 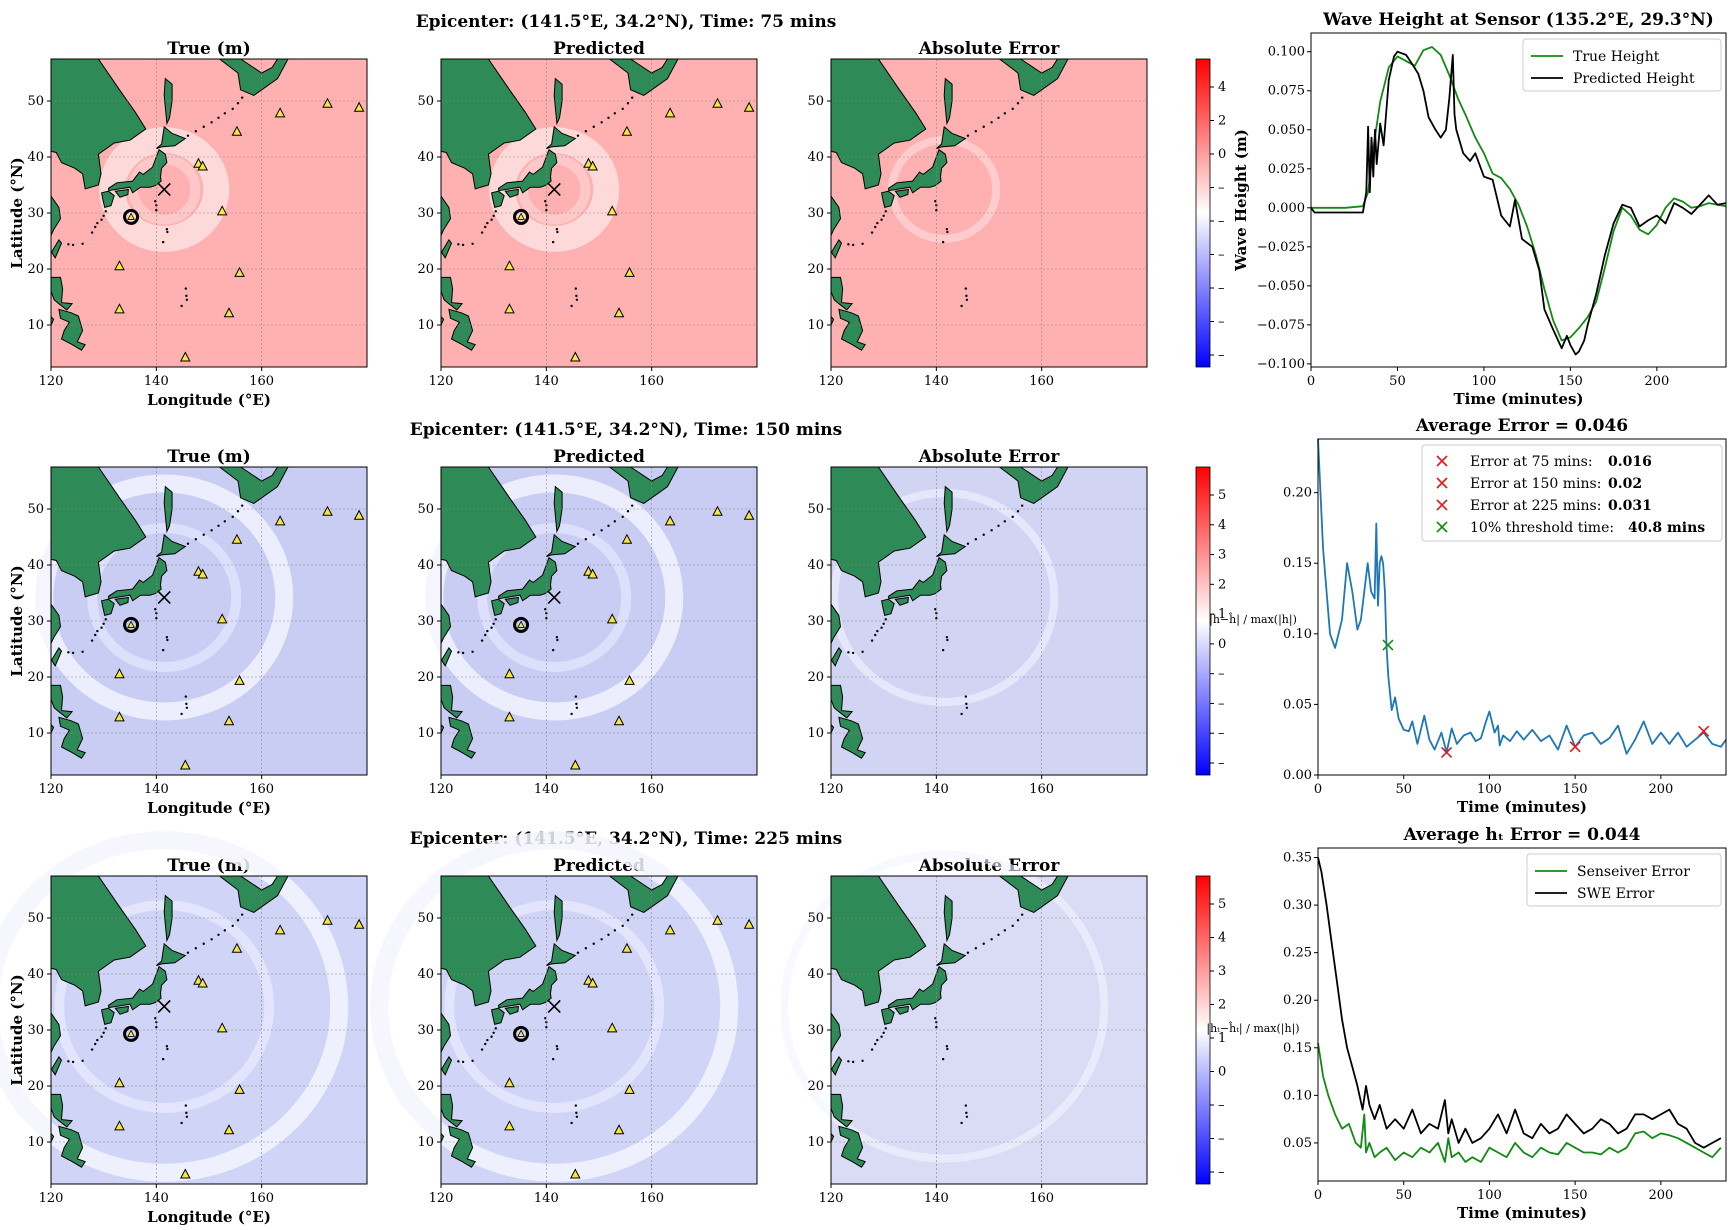 What do you see at coordinates (836, 215) in the screenshot?
I see `land-china` at bounding box center [836, 215].